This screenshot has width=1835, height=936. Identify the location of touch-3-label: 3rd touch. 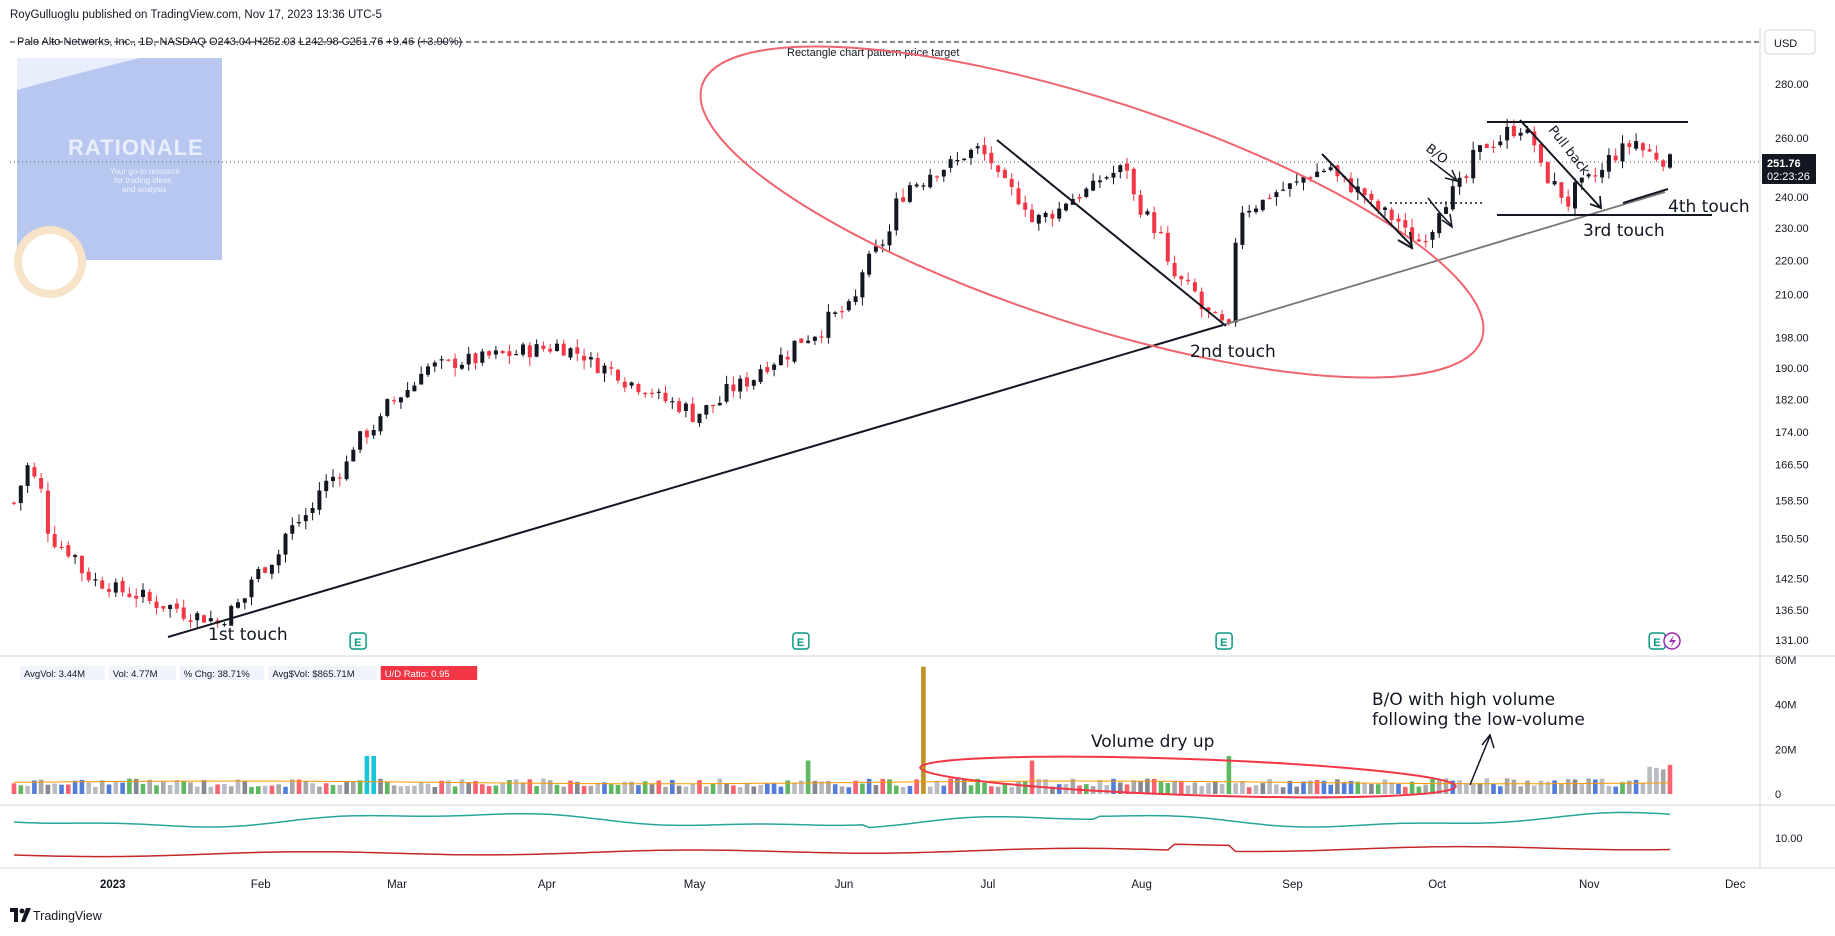
(1624, 231).